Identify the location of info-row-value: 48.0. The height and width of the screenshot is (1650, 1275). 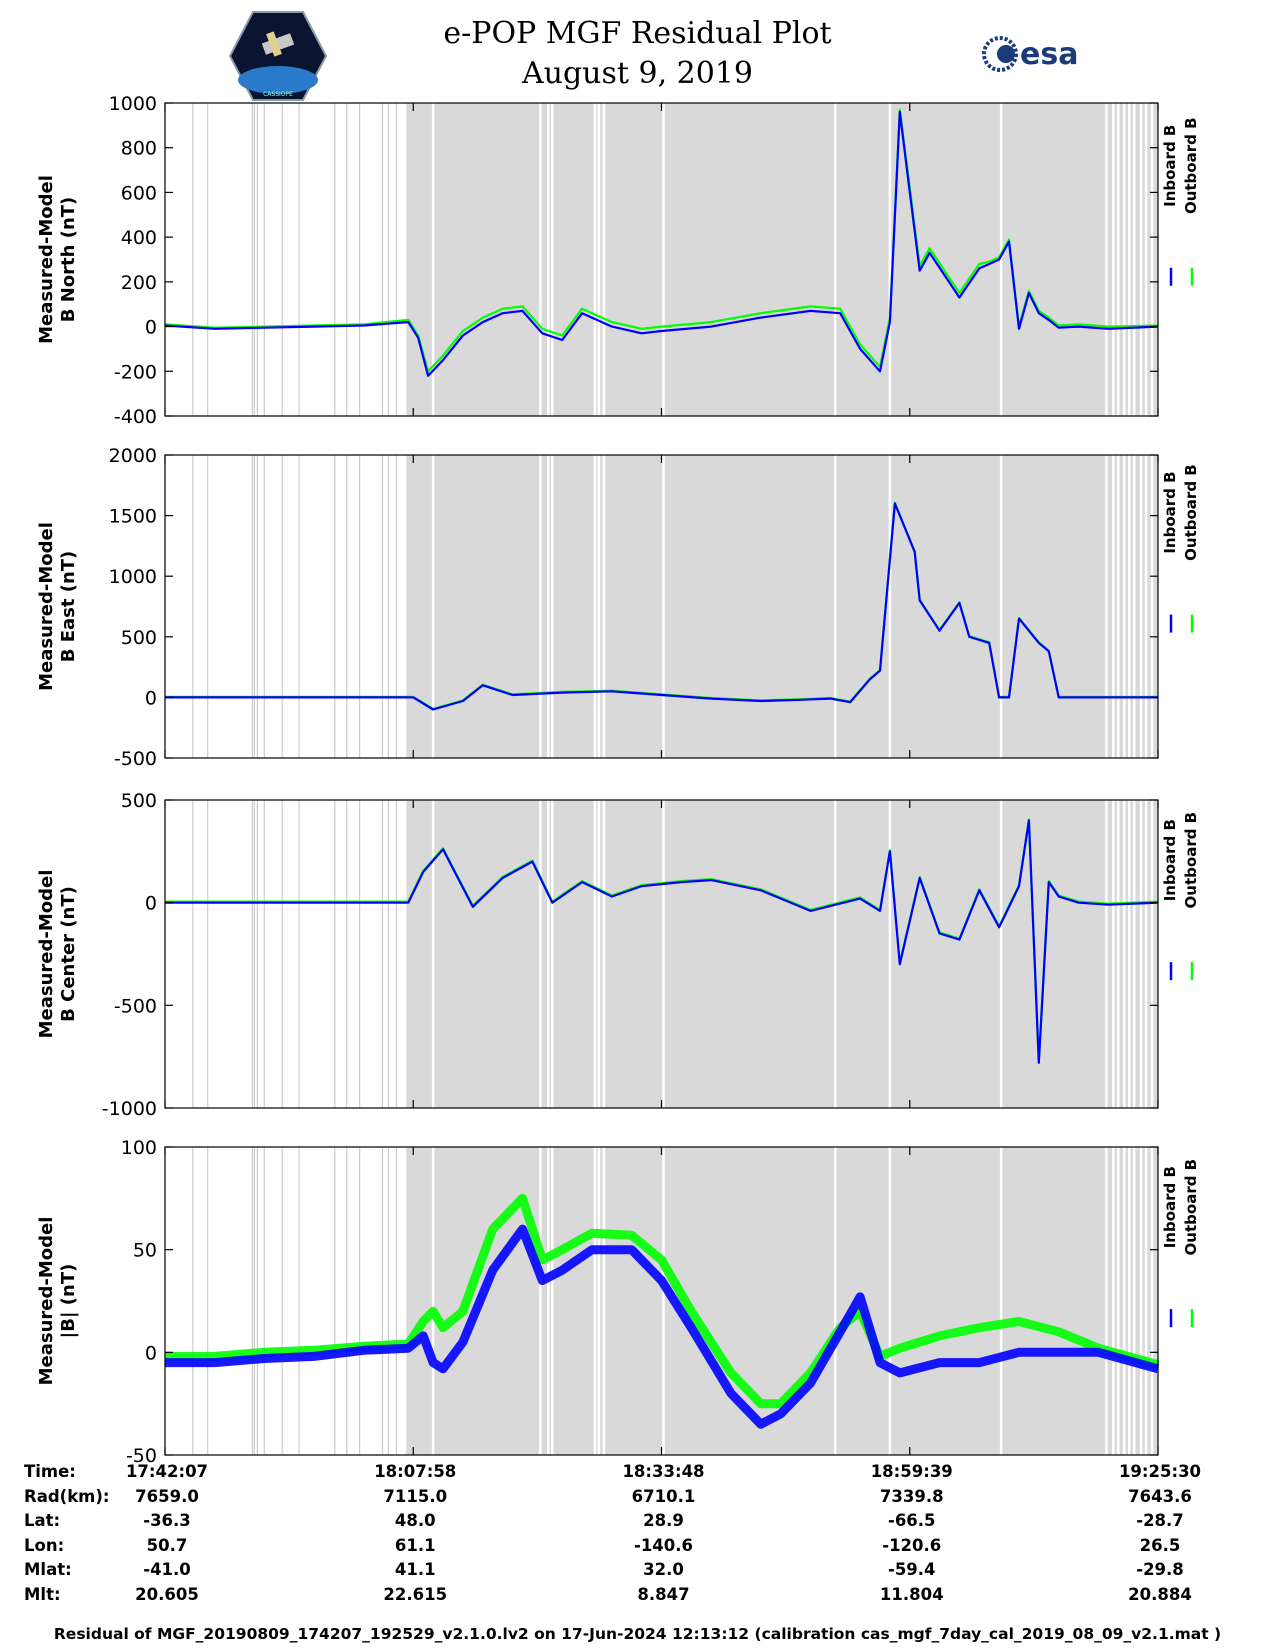
(415, 1520).